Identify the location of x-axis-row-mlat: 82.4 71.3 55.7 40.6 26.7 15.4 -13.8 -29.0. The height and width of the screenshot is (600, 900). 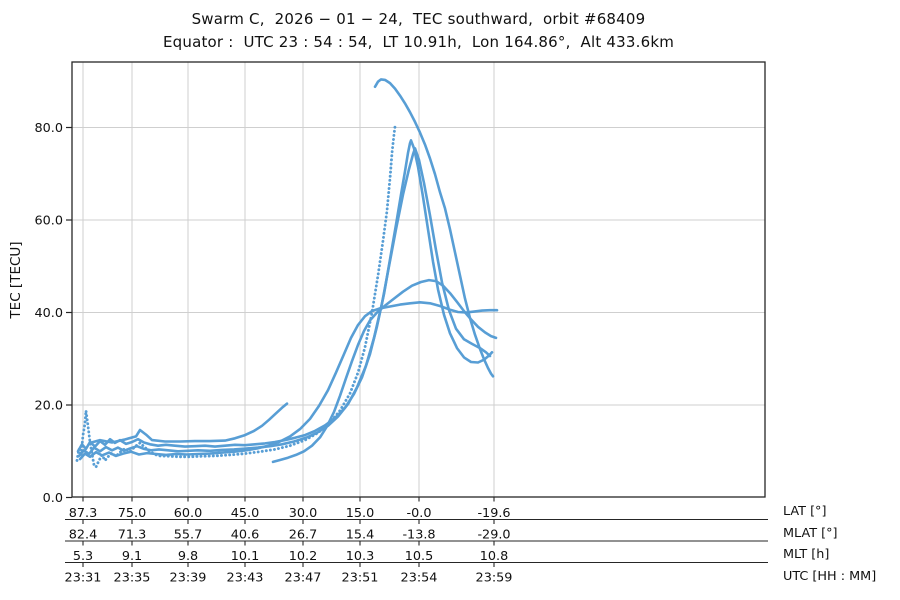
(290, 531).